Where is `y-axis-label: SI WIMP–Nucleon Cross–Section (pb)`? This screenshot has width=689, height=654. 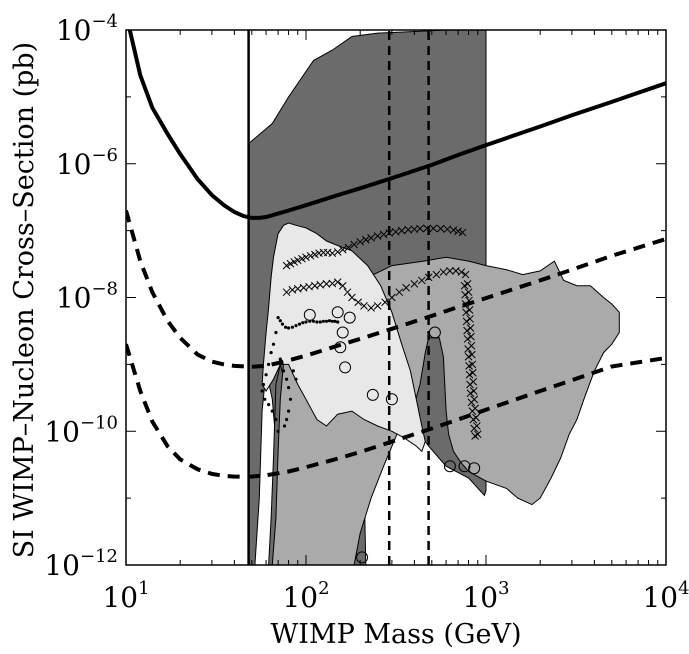 y-axis-label: SI WIMP–Nucleon Cross–Section (pb) is located at coordinates (24, 300).